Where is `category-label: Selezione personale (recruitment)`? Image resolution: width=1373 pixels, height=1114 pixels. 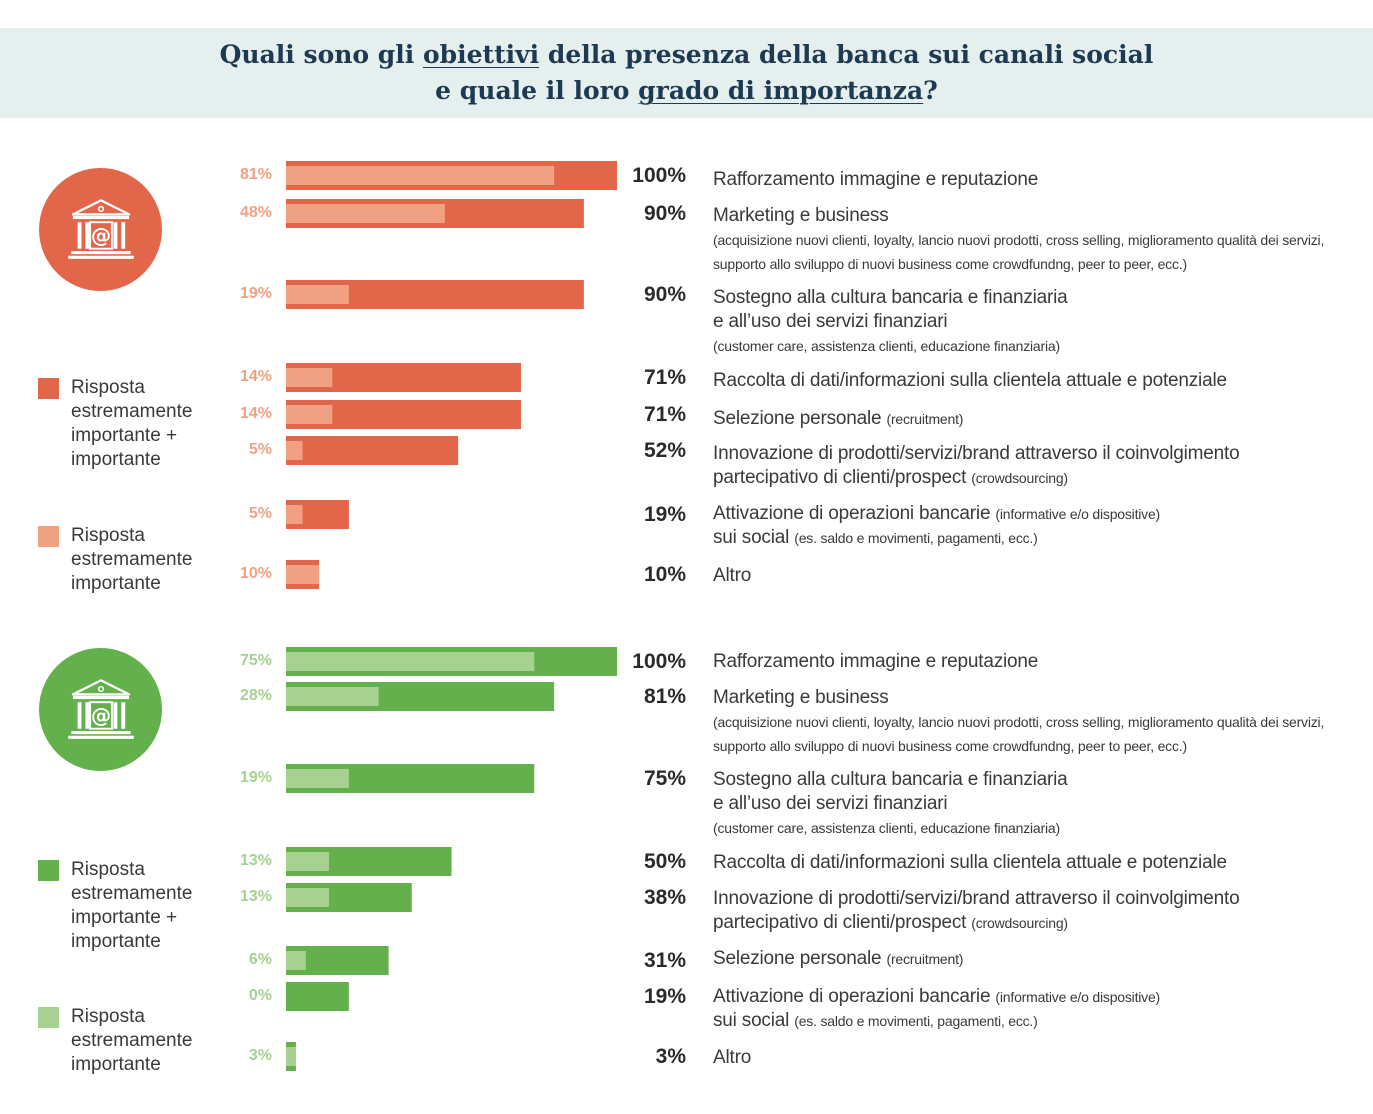 category-label: Selezione personale (recruitment) is located at coordinates (1033, 419).